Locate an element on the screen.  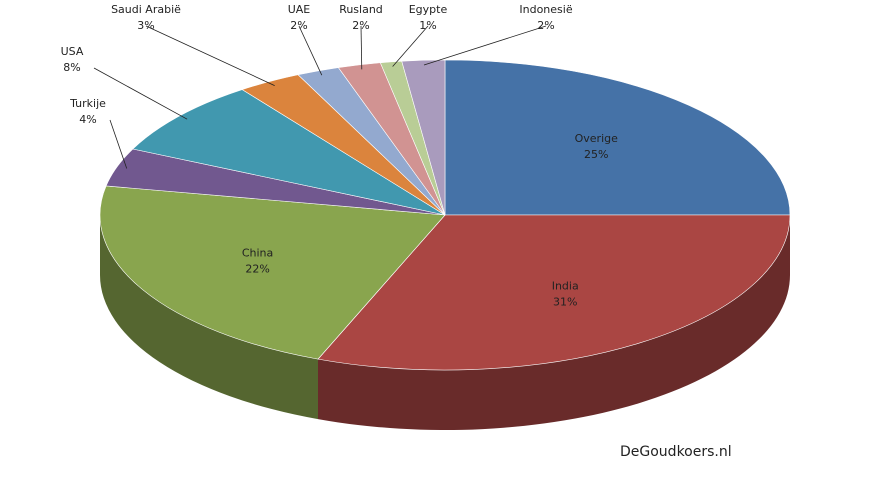
slice-label: USA is located at coordinates (72, 51).